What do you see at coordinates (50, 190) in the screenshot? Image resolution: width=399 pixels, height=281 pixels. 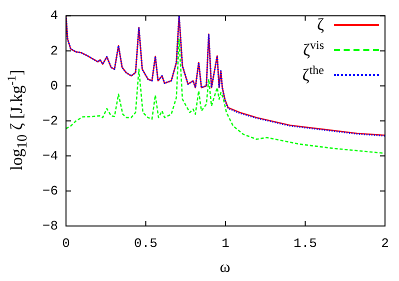 I see `y-tick-label: −6` at bounding box center [50, 190].